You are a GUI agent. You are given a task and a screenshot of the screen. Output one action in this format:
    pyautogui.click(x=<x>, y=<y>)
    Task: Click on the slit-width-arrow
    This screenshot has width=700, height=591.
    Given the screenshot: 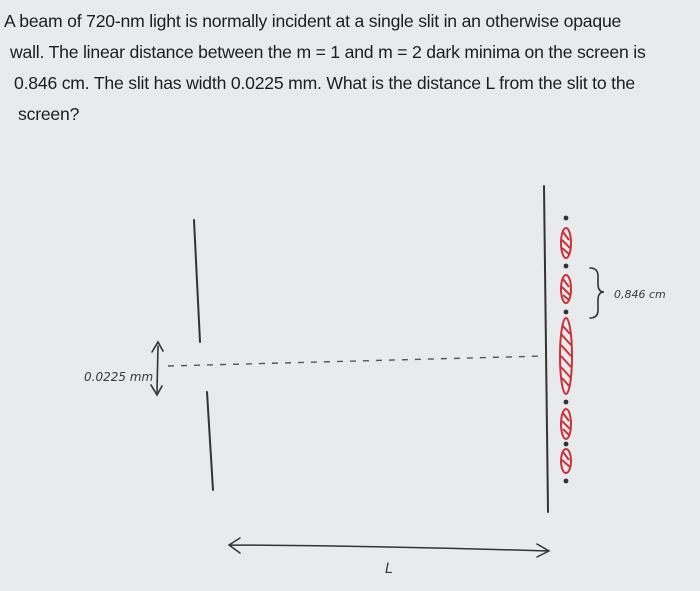 What is the action you would take?
    pyautogui.click(x=157, y=368)
    